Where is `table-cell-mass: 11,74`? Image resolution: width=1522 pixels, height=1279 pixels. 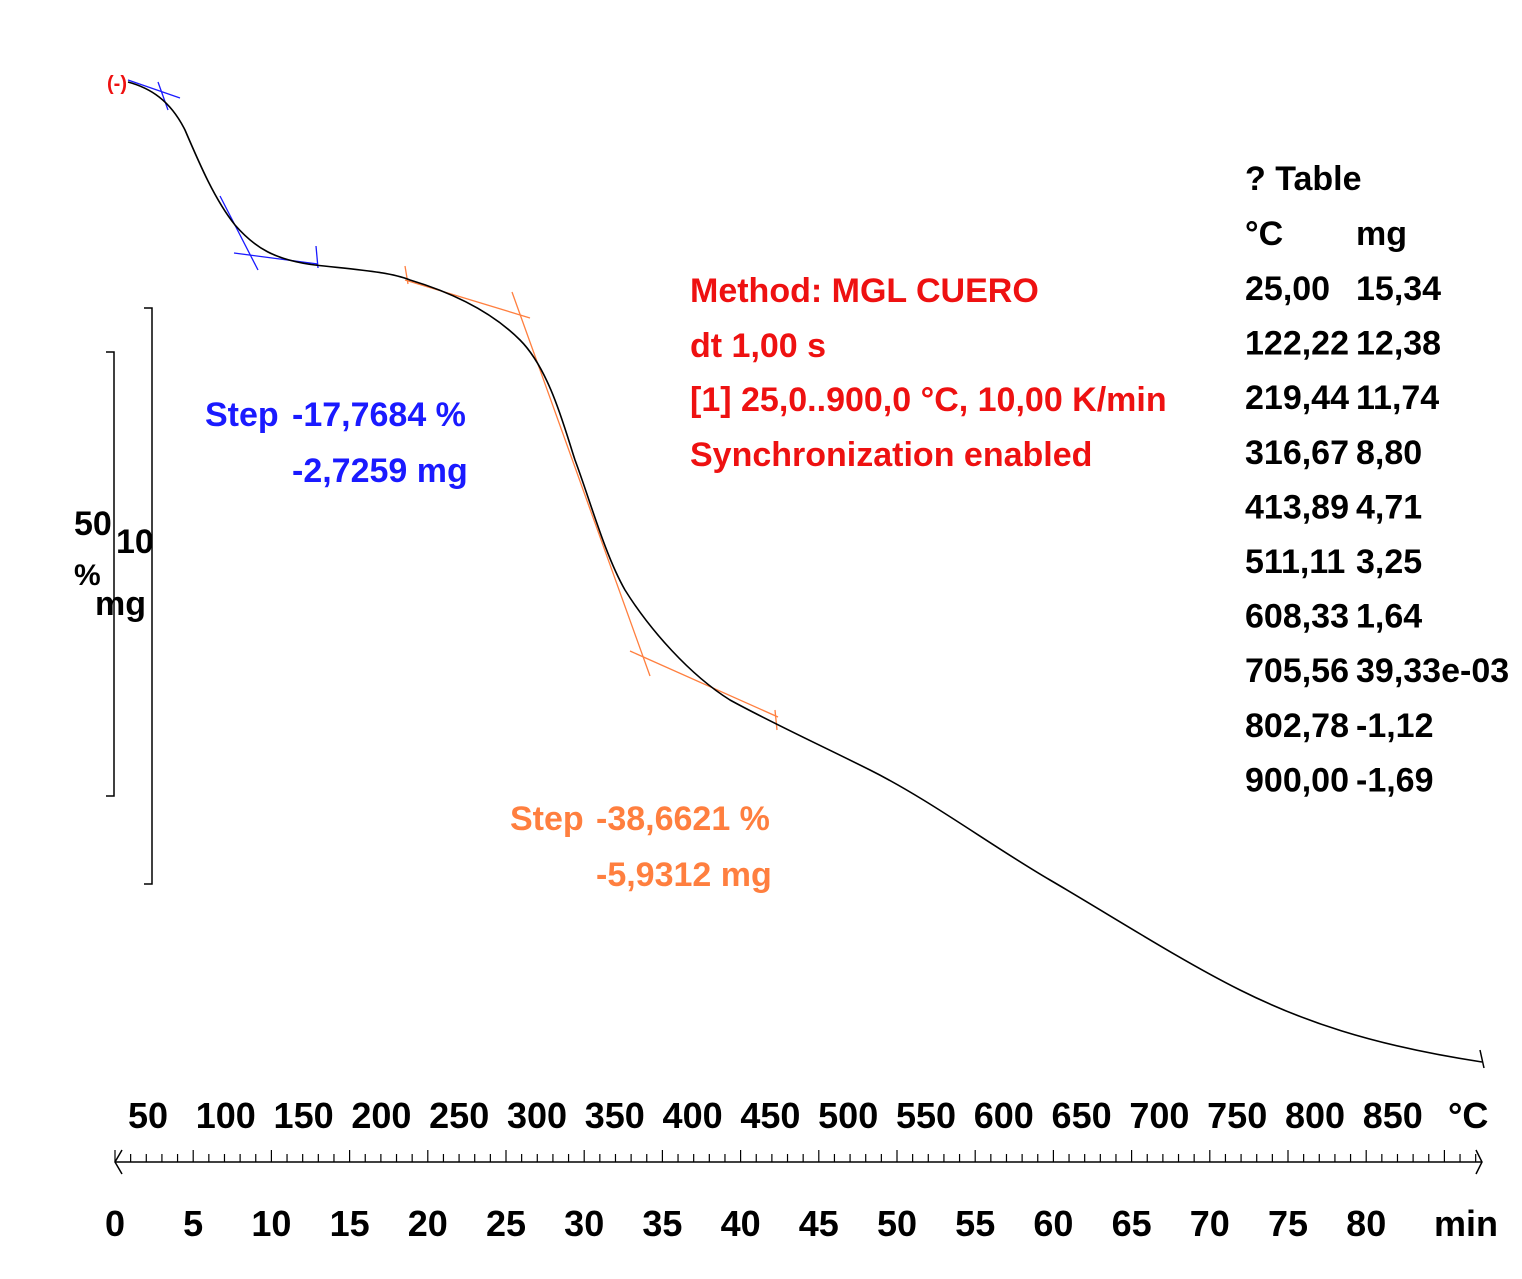 table-cell-mass: 11,74 is located at coordinates (1397, 398).